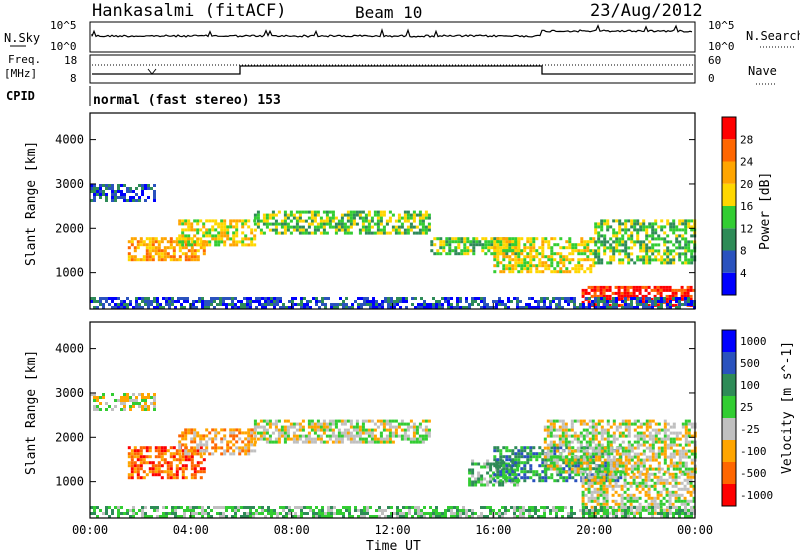  I want to click on colorbar-tick-label: 28, so click(746, 139).